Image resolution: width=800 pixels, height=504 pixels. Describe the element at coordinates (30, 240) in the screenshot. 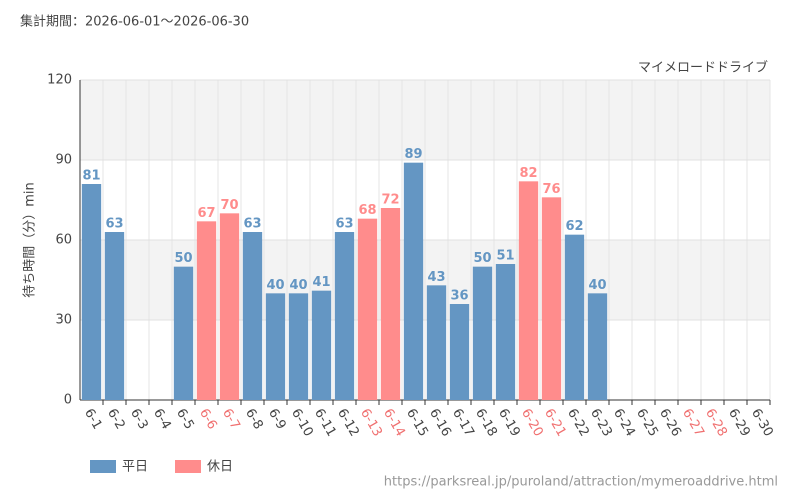

I see `y-axis-label: 待ち時間（分）min` at that location.